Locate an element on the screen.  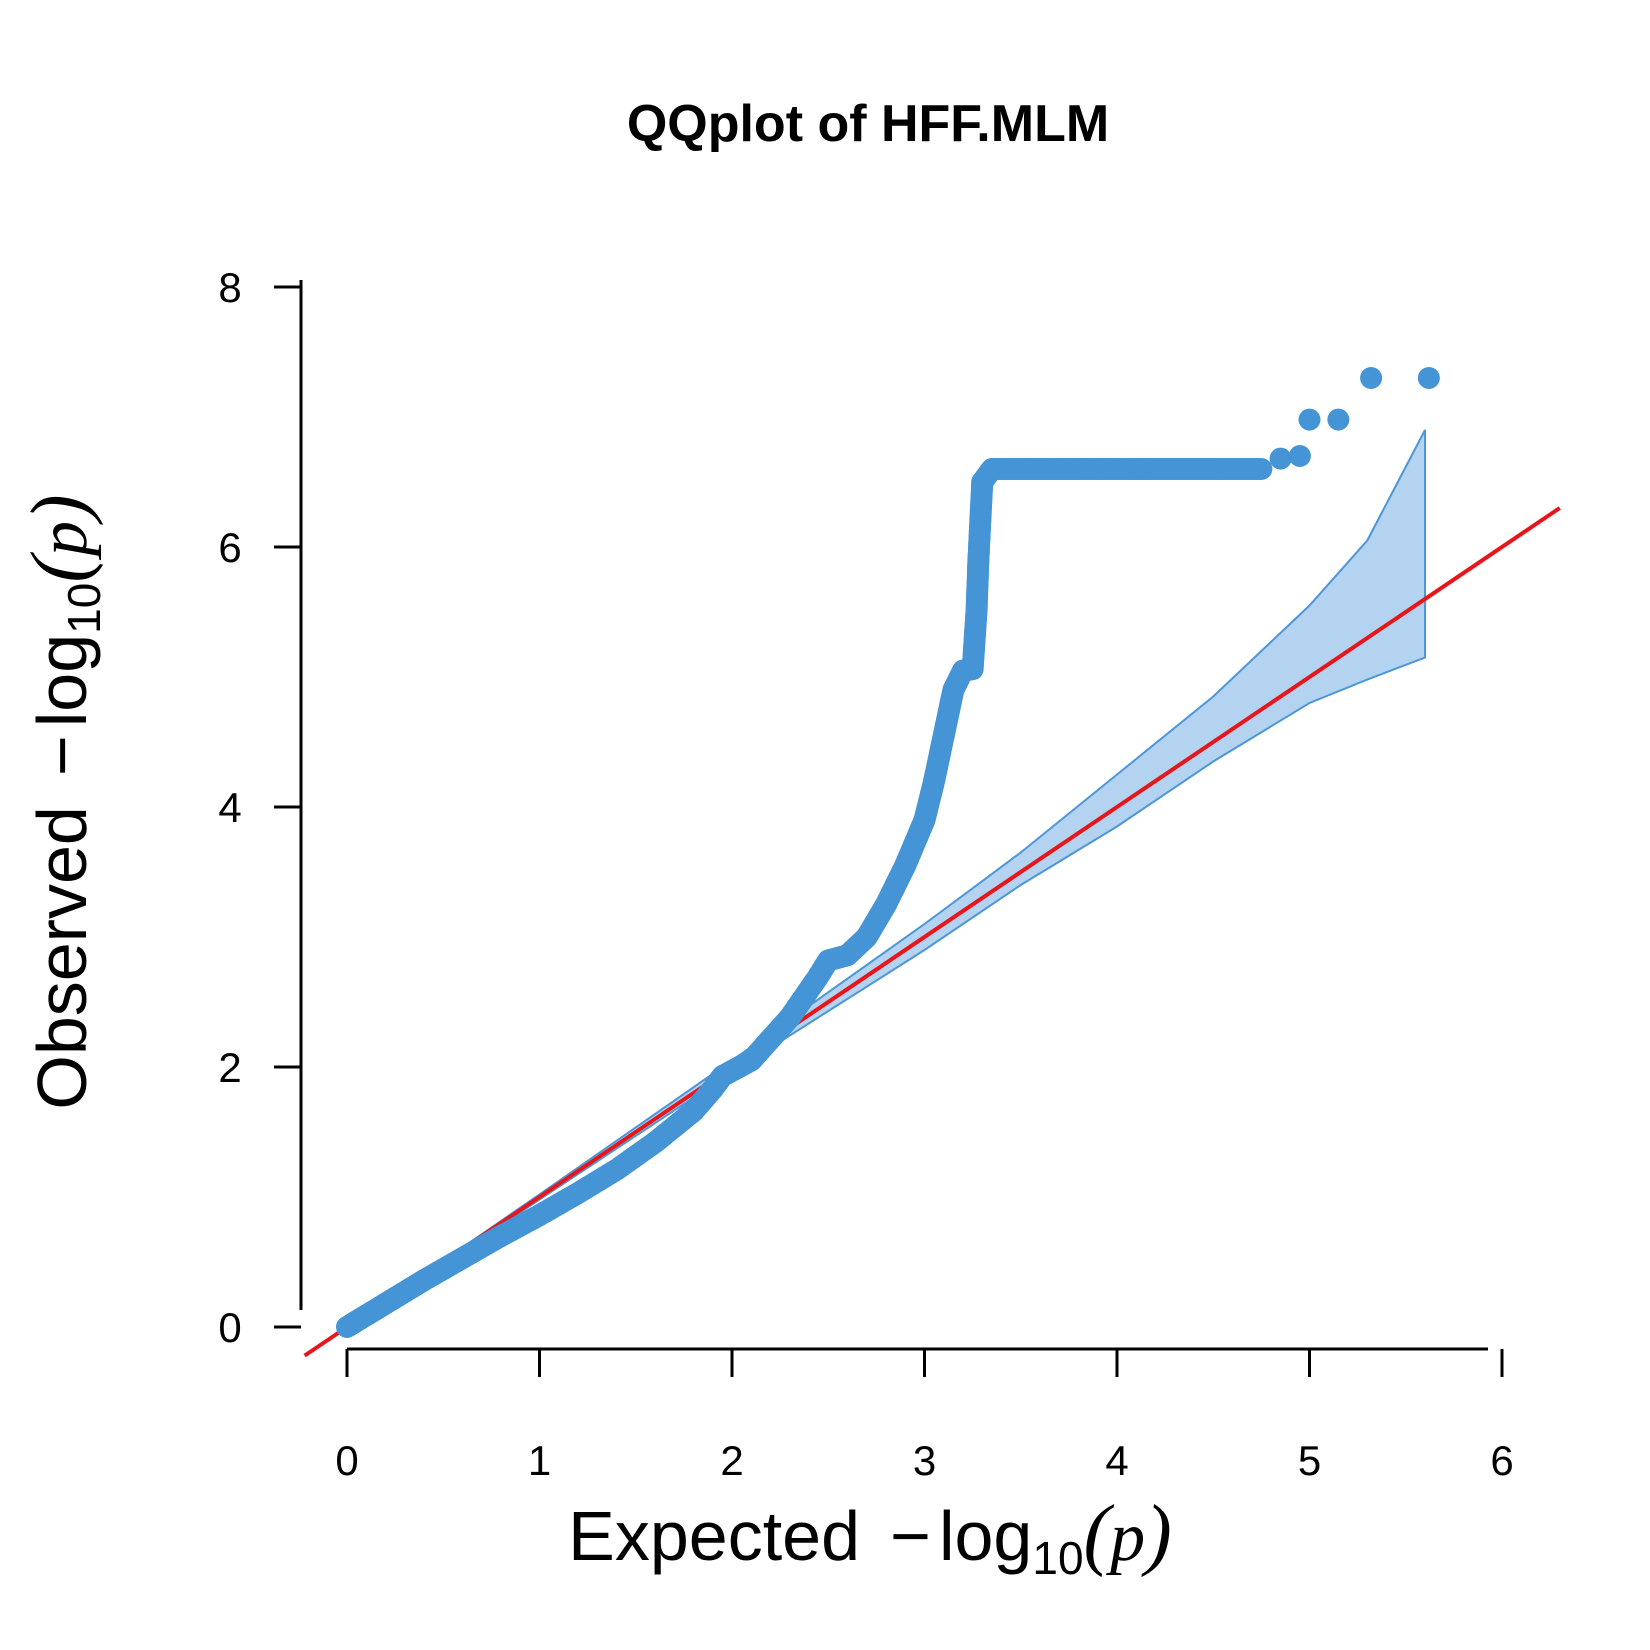
y-axis-title-var: p is located at coordinates (63, 541).